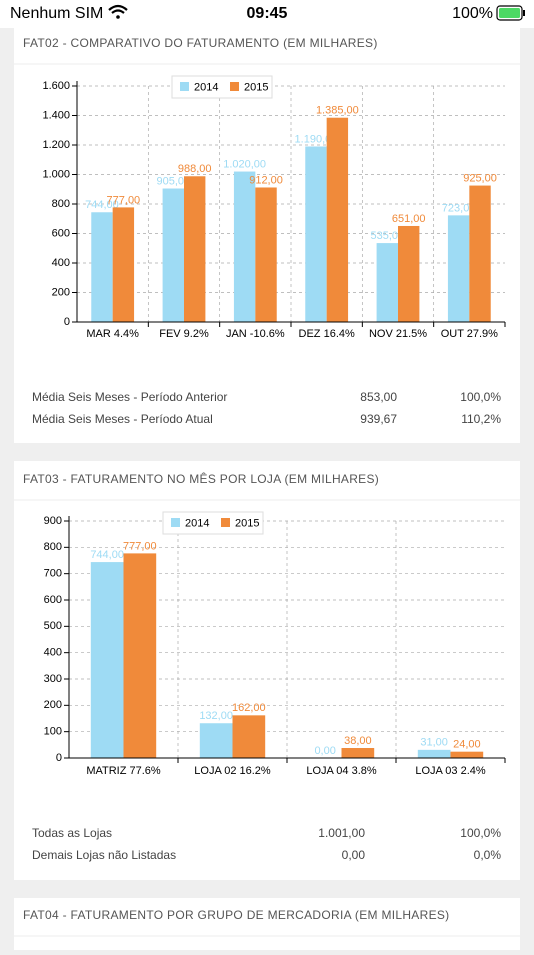 This screenshot has width=534, height=955. What do you see at coordinates (122, 419) in the screenshot?
I see `summary-label: Média Seis Meses - Período Atual` at bounding box center [122, 419].